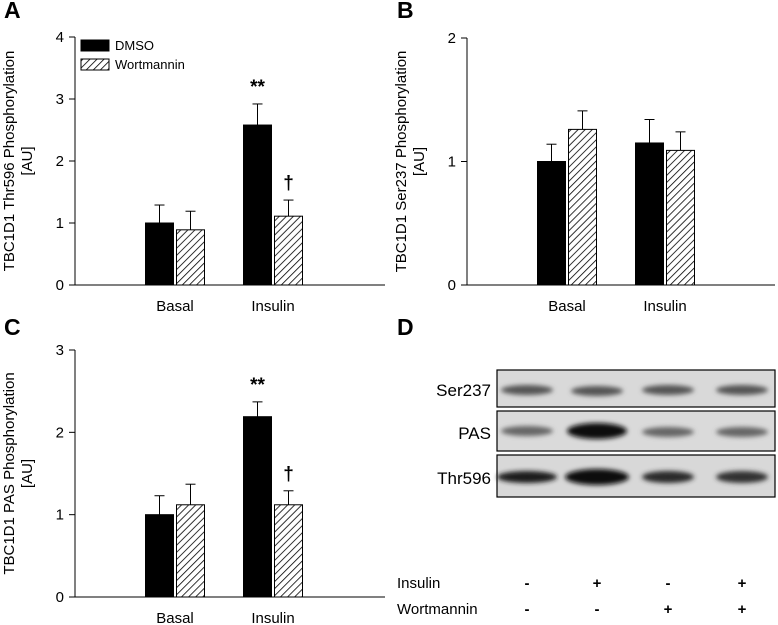 The image size is (778, 625). Describe the element at coordinates (464, 478) in the screenshot. I see `blot-row-label: Thr596` at that location.